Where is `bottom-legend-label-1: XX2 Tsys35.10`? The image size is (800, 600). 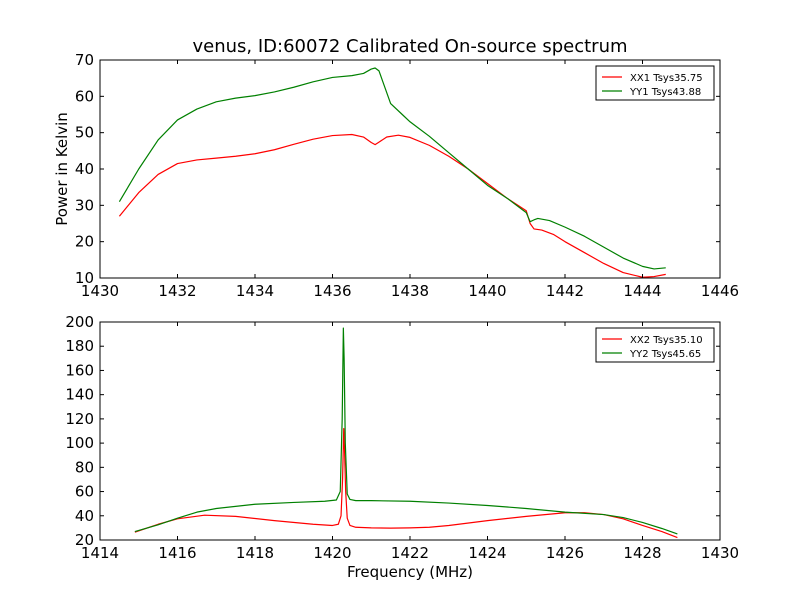
bottom-legend-label-1: XX2 Tsys35.10 is located at coordinates (666, 340).